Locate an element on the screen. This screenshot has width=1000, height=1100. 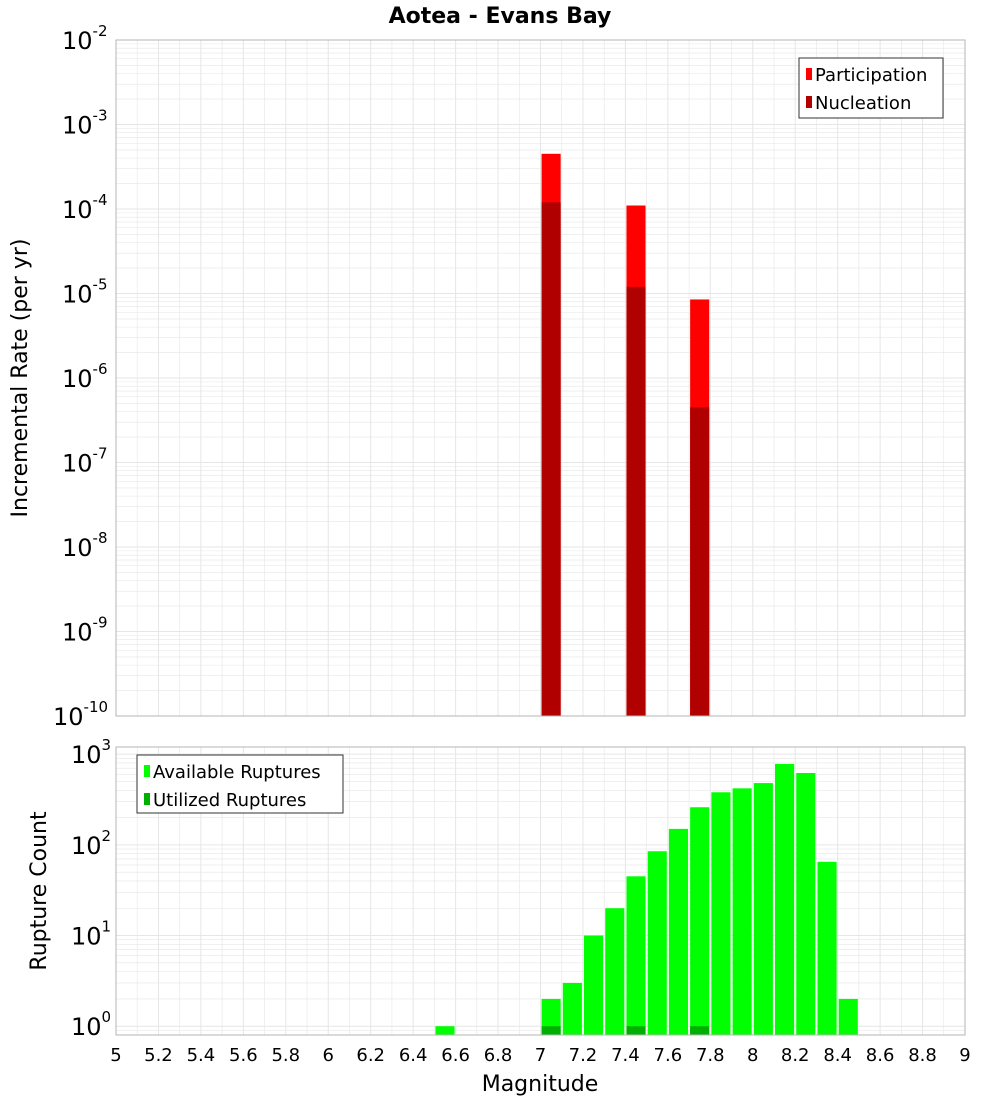
y-tick-label: 10⁻⁵ is located at coordinates (85, 292).